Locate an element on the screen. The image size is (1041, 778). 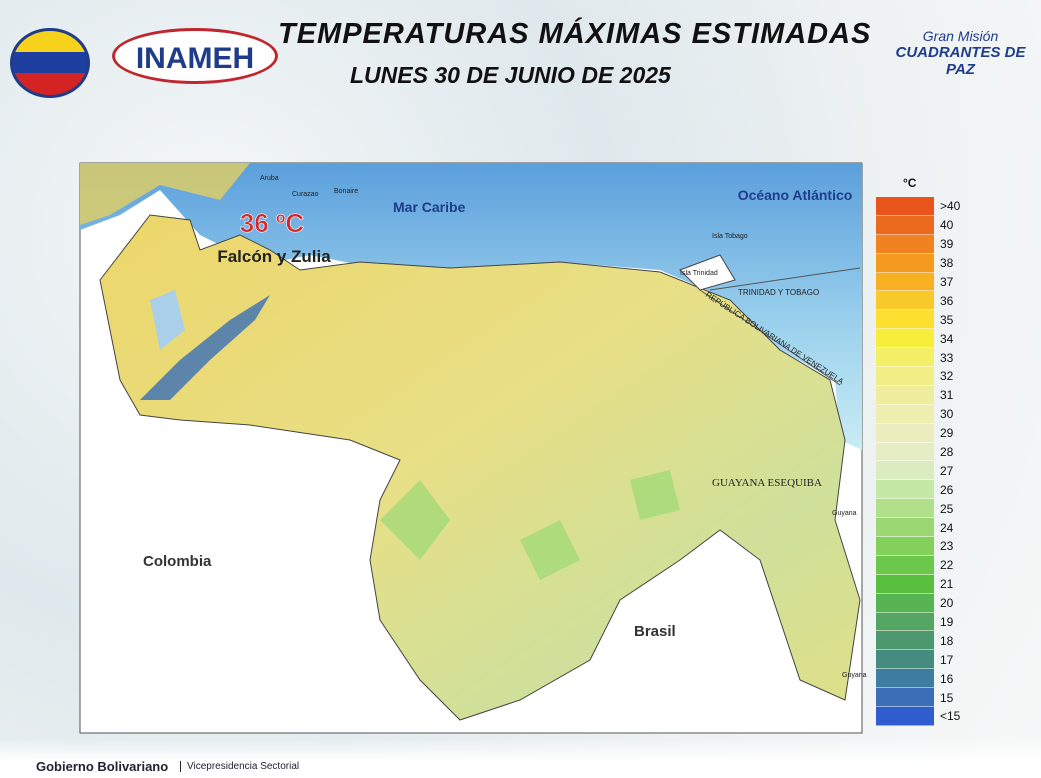
legend-row: 33 is located at coordinates (928, 358).